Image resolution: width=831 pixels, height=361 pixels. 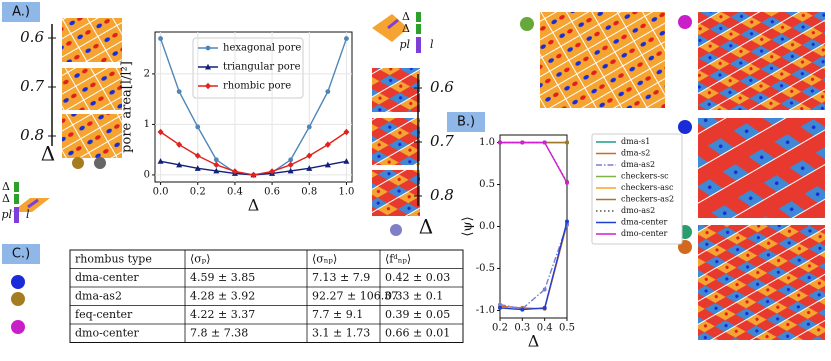 I want to click on table-cell: 3.1 ± 1.73, so click(x=341, y=332).